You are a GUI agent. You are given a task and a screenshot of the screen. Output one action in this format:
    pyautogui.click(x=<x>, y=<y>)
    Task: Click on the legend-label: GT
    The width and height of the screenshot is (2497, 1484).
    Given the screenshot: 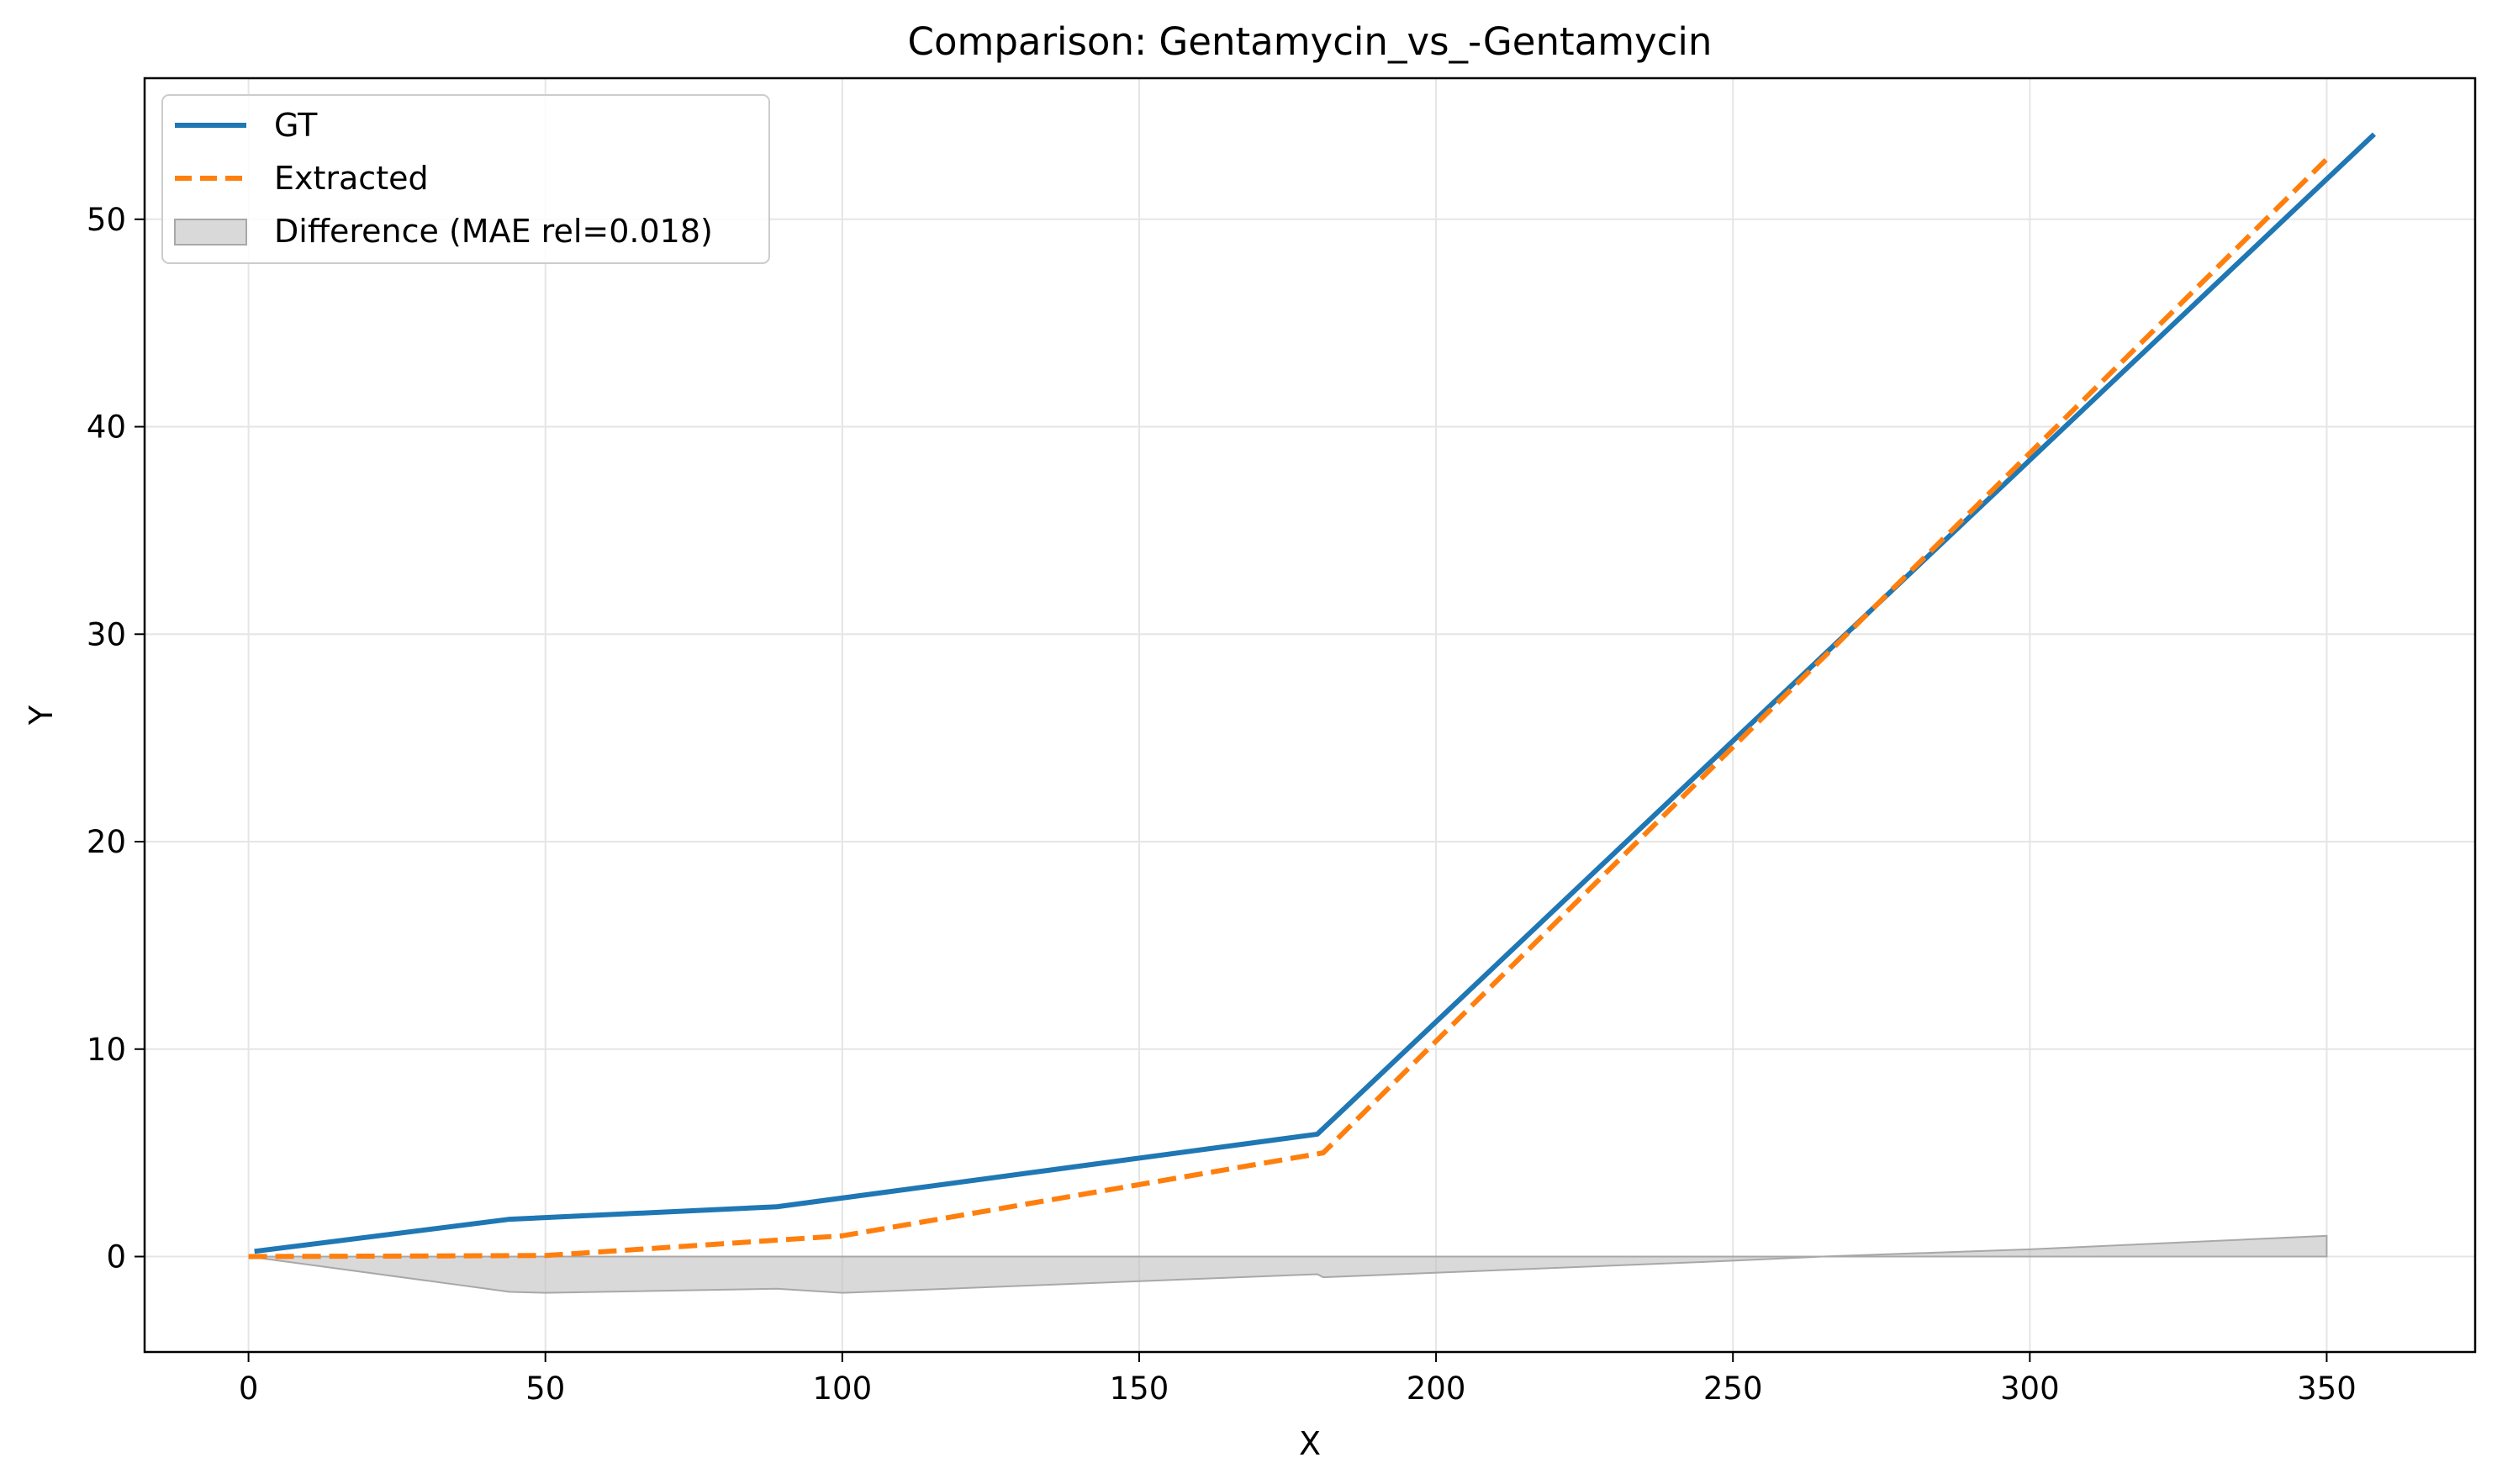 What is the action you would take?
    pyautogui.click(x=296, y=126)
    